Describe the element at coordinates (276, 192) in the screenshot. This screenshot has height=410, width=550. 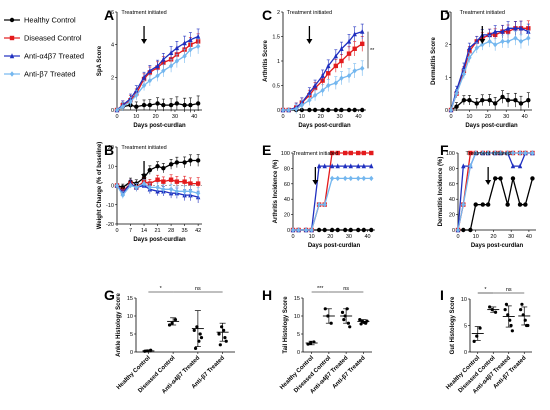
I see `y-axis-label: Arthritis Incidence (%)` at that location.